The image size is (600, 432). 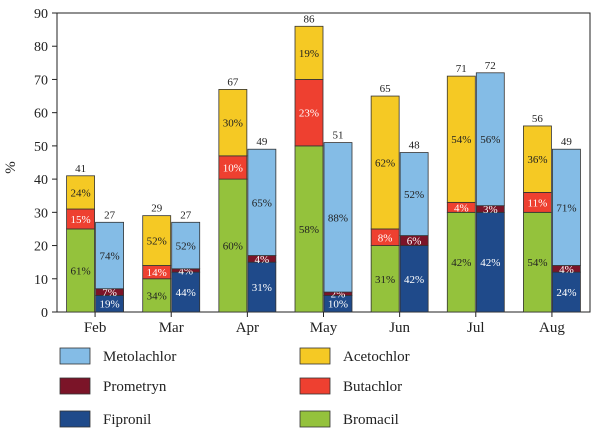 I want to click on legend-label: Acetochlor, so click(x=376, y=357).